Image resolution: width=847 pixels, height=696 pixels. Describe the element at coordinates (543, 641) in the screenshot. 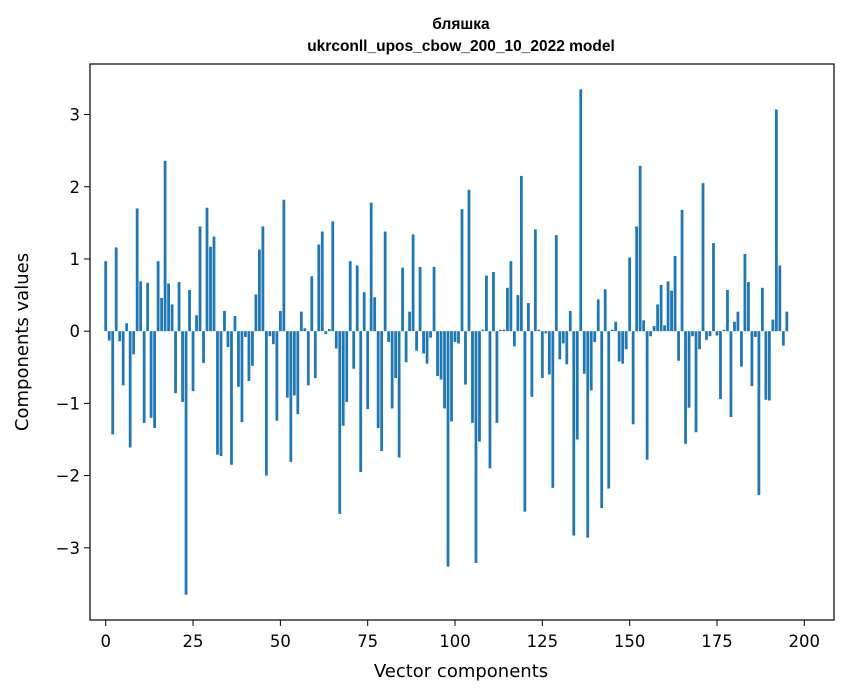

I see `x-tick-label: 125` at that location.